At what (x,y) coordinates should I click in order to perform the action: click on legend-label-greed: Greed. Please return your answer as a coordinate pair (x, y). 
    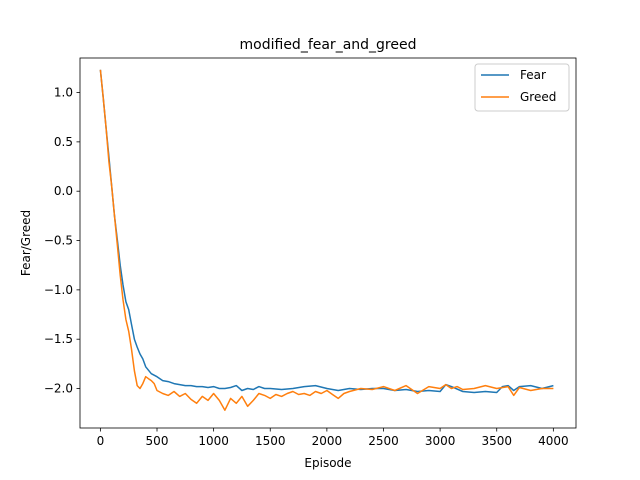
    Looking at the image, I should click on (538, 97).